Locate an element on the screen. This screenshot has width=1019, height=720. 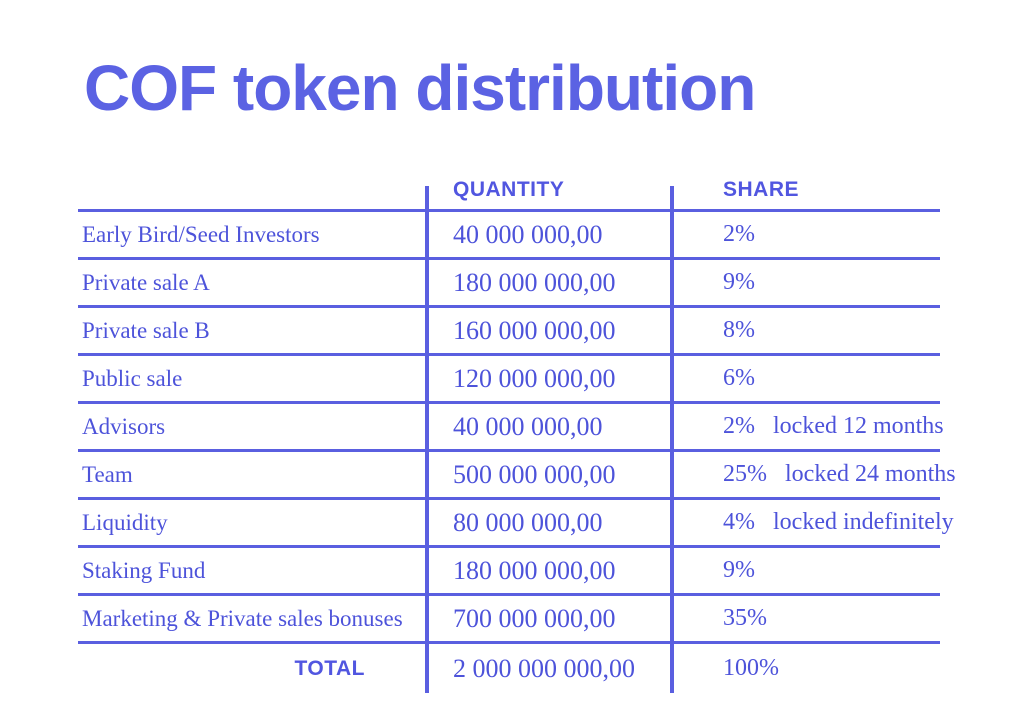
row-label: Early Bird/Seed Investors is located at coordinates (201, 234).